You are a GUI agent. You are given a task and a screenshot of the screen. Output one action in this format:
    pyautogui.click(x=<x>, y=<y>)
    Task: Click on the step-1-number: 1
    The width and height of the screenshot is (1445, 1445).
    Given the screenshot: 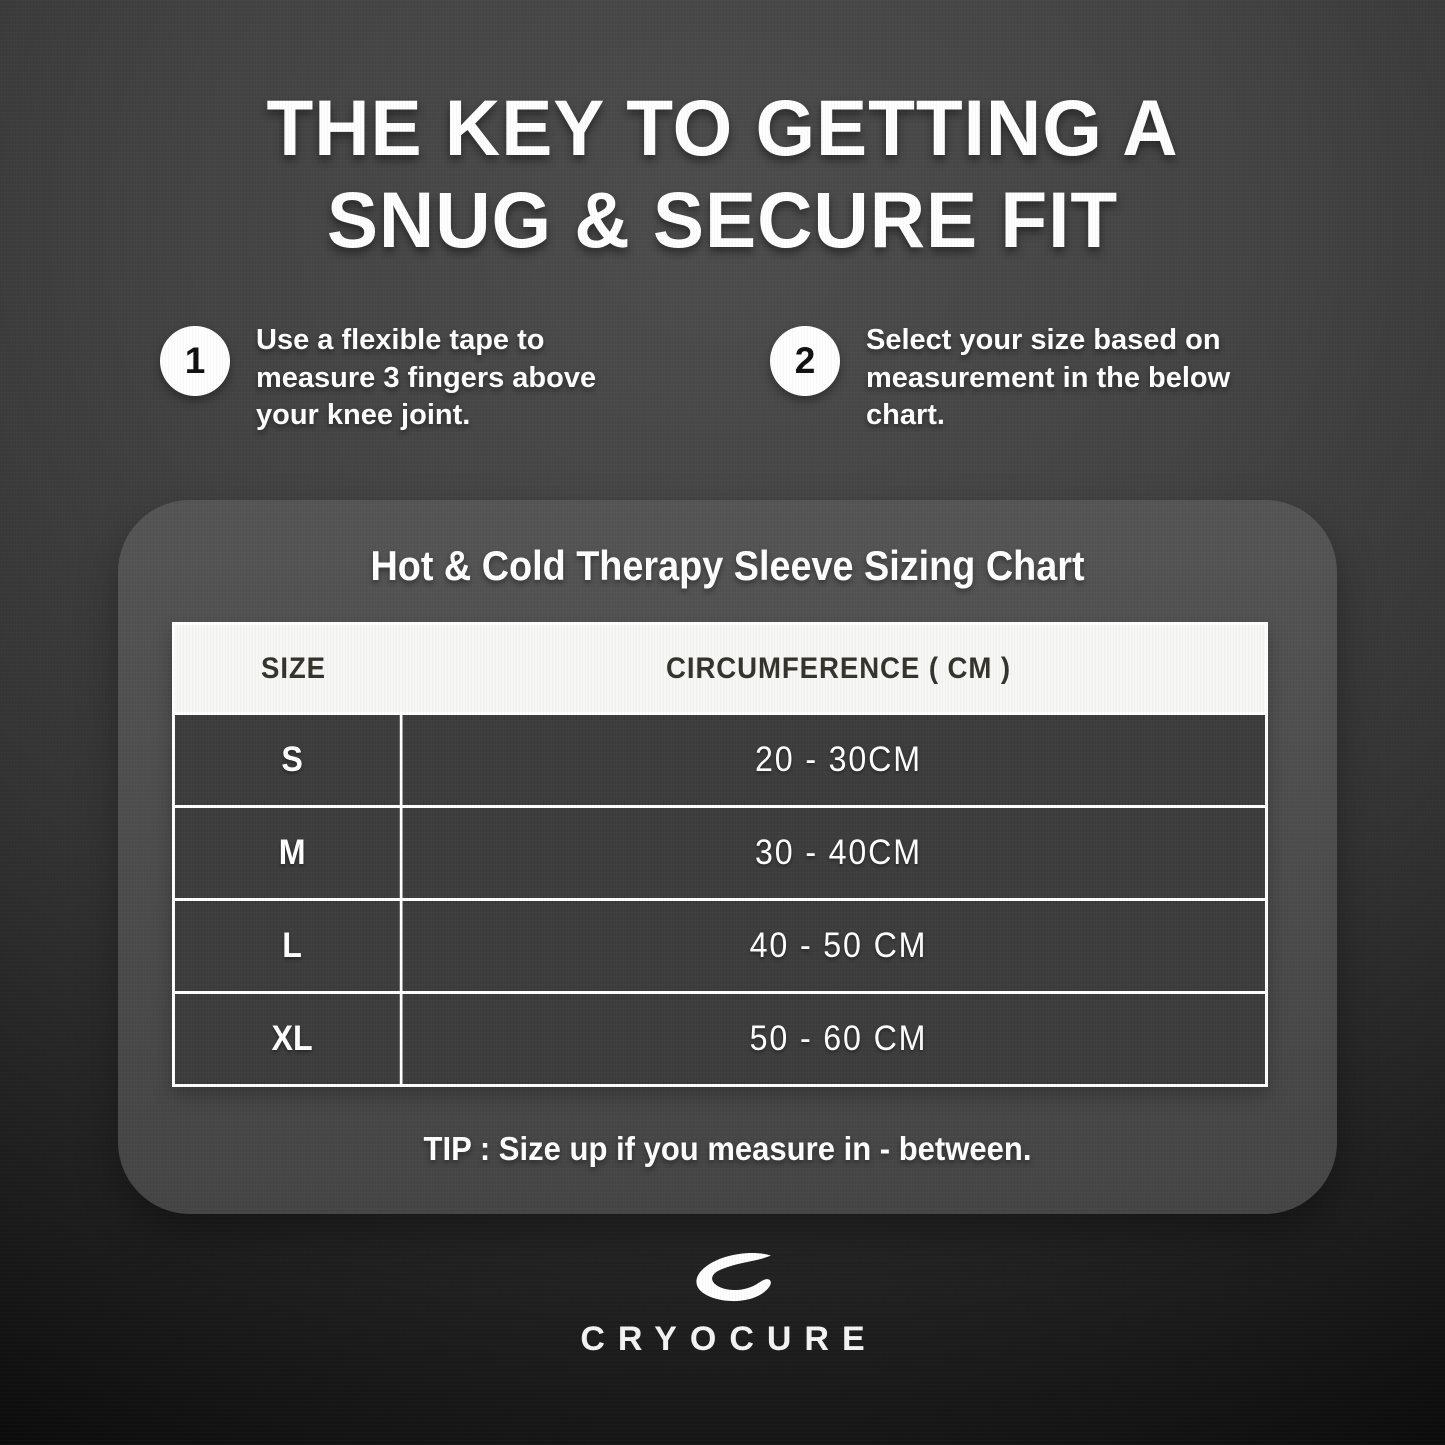 What is the action you would take?
    pyautogui.click(x=195, y=360)
    